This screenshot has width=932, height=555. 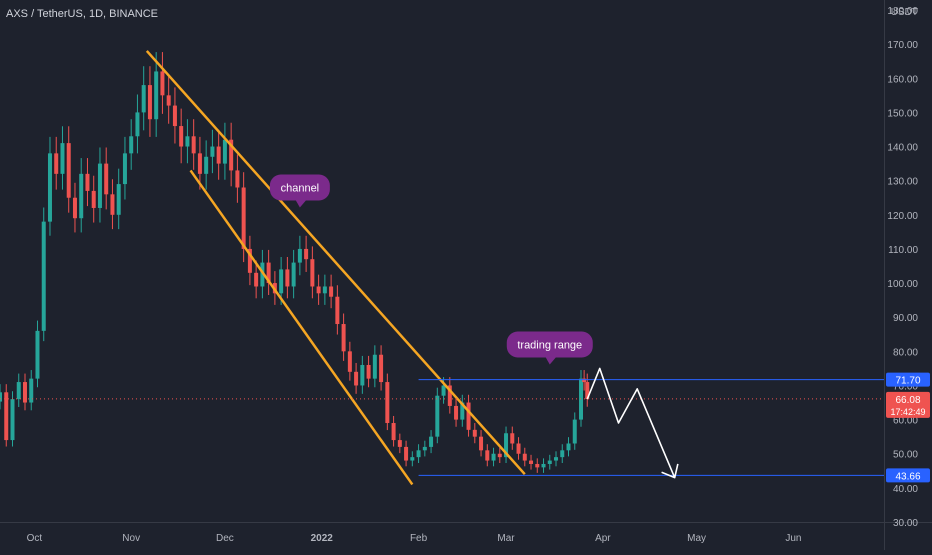 I want to click on x-tick-label: 2022, so click(x=322, y=538).